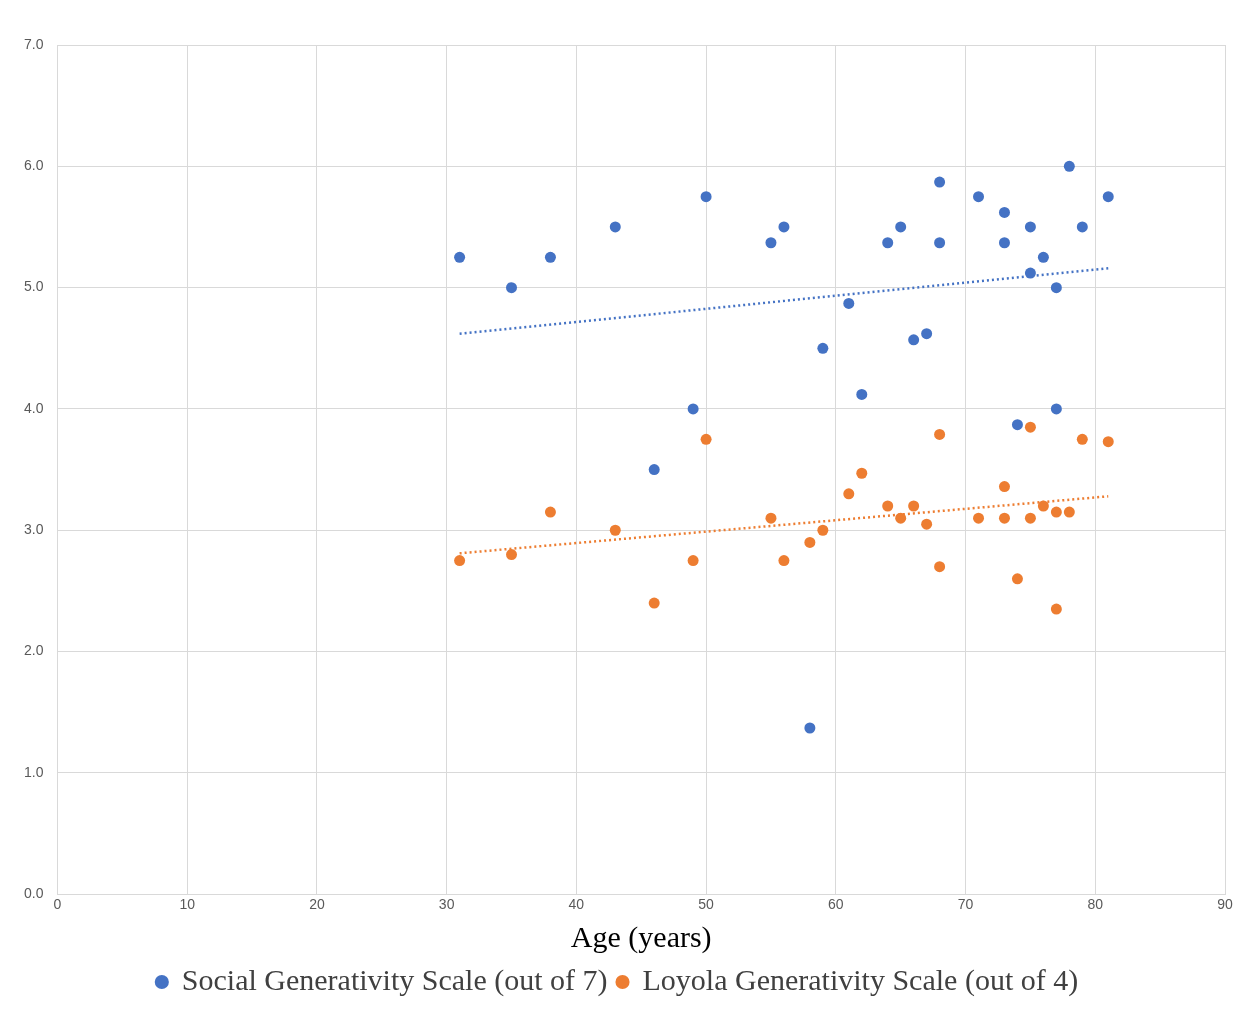  Describe the element at coordinates (706, 904) in the screenshot. I see `x-tick-label: 50` at that location.